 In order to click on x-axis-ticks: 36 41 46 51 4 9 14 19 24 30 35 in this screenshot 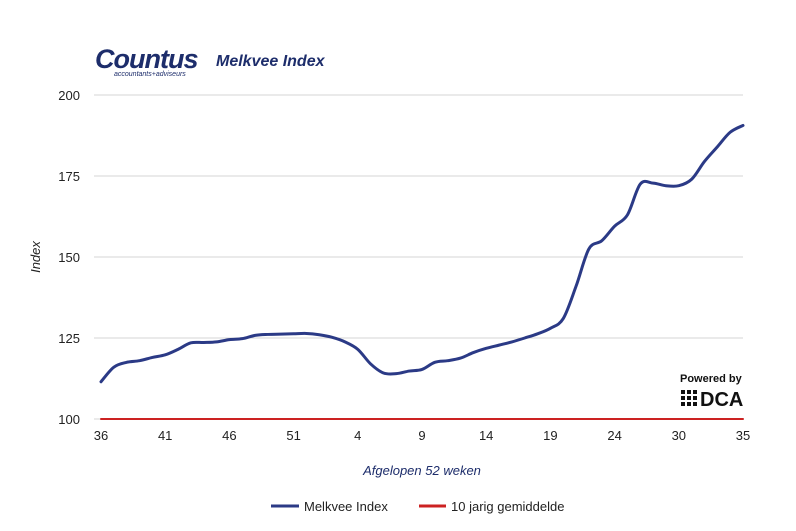, I will do `click(422, 435)`.